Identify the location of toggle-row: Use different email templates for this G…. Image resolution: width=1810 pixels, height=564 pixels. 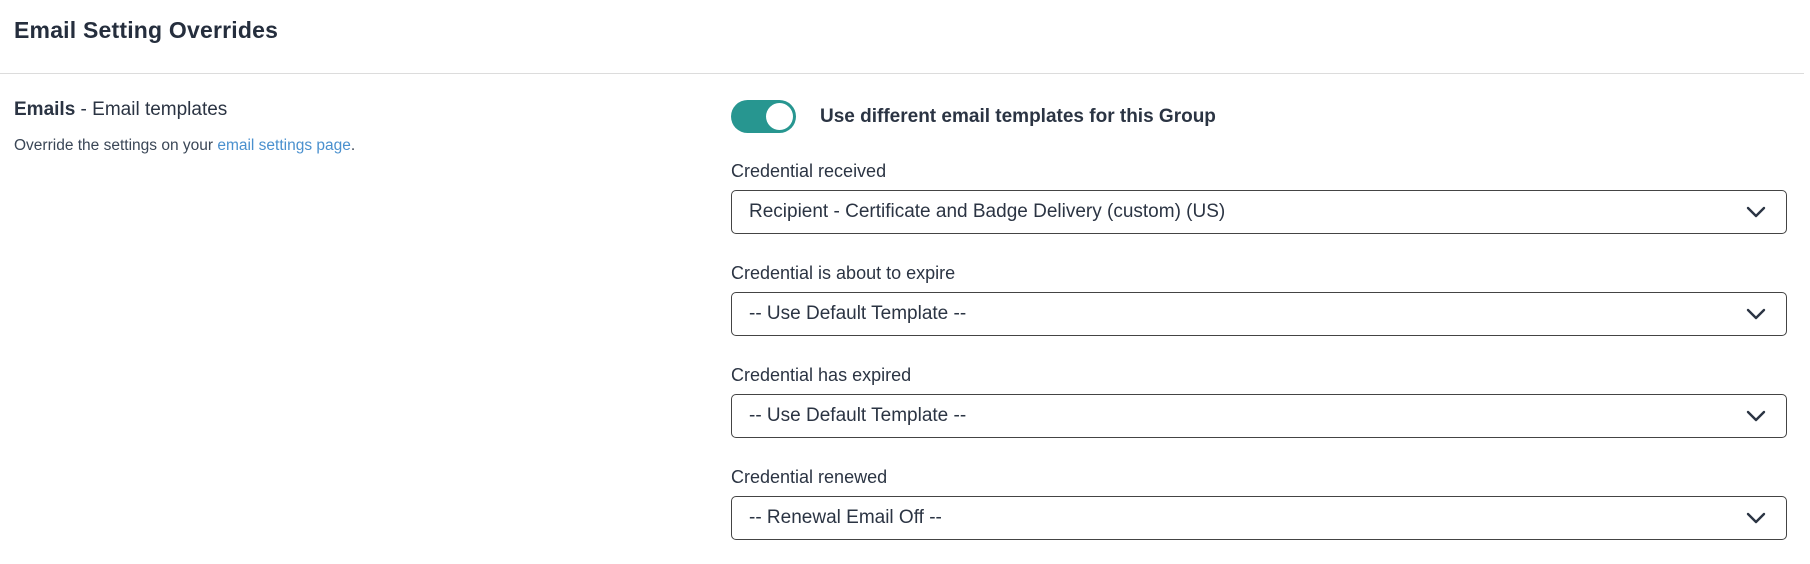
(1259, 116).